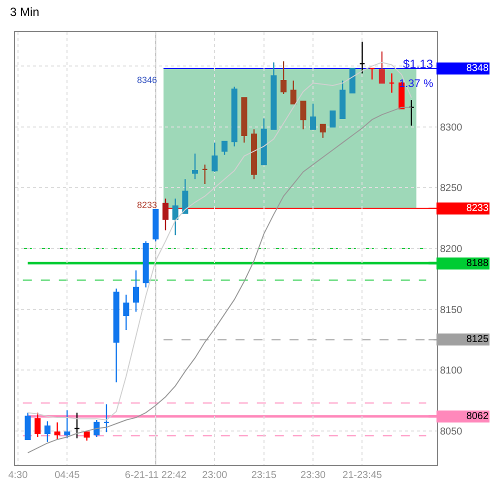  Describe the element at coordinates (147, 80) in the screenshot. I see `annotation: 8346` at that location.